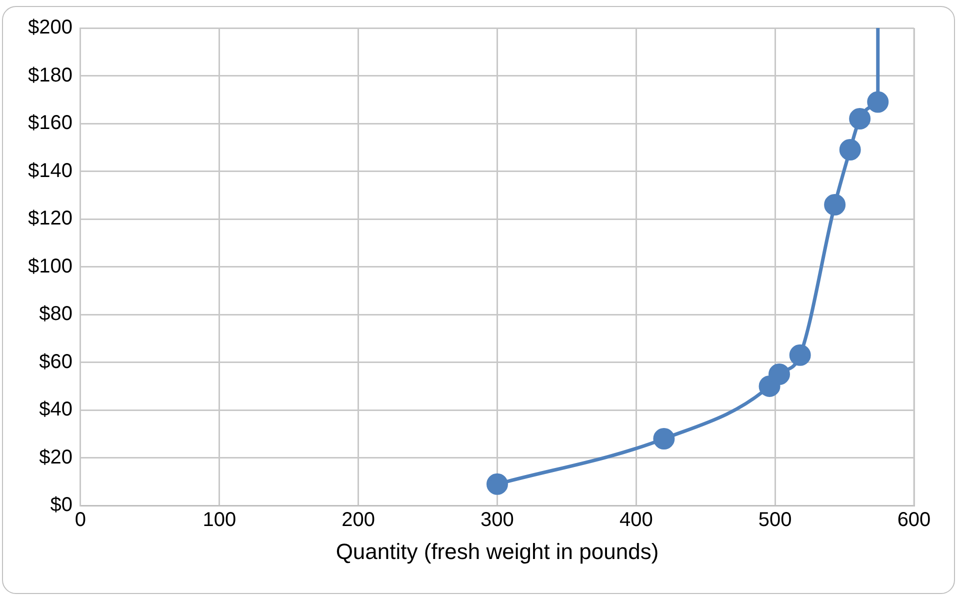 This screenshot has width=959, height=598. I want to click on x-tick-label: 200, so click(359, 520).